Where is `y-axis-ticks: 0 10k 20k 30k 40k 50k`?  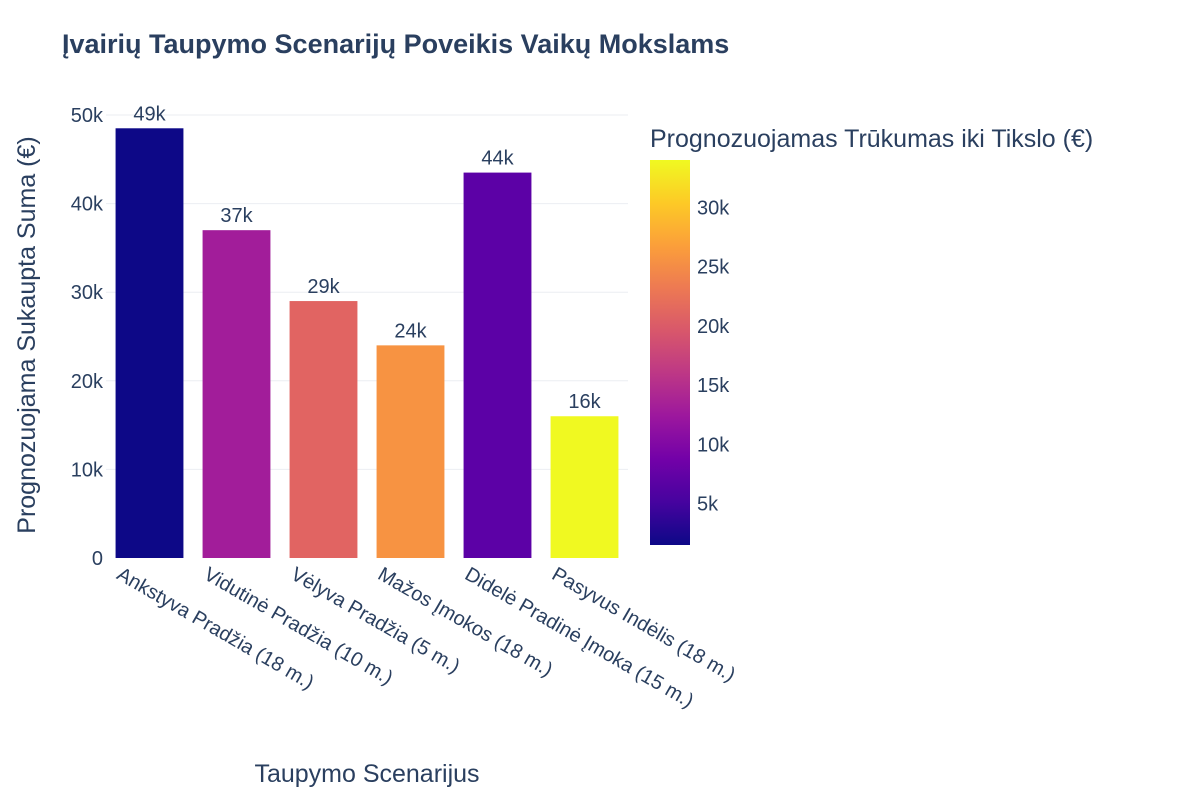
y-axis-ticks: 0 10k 20k 30k 40k 50k is located at coordinates (87, 337).